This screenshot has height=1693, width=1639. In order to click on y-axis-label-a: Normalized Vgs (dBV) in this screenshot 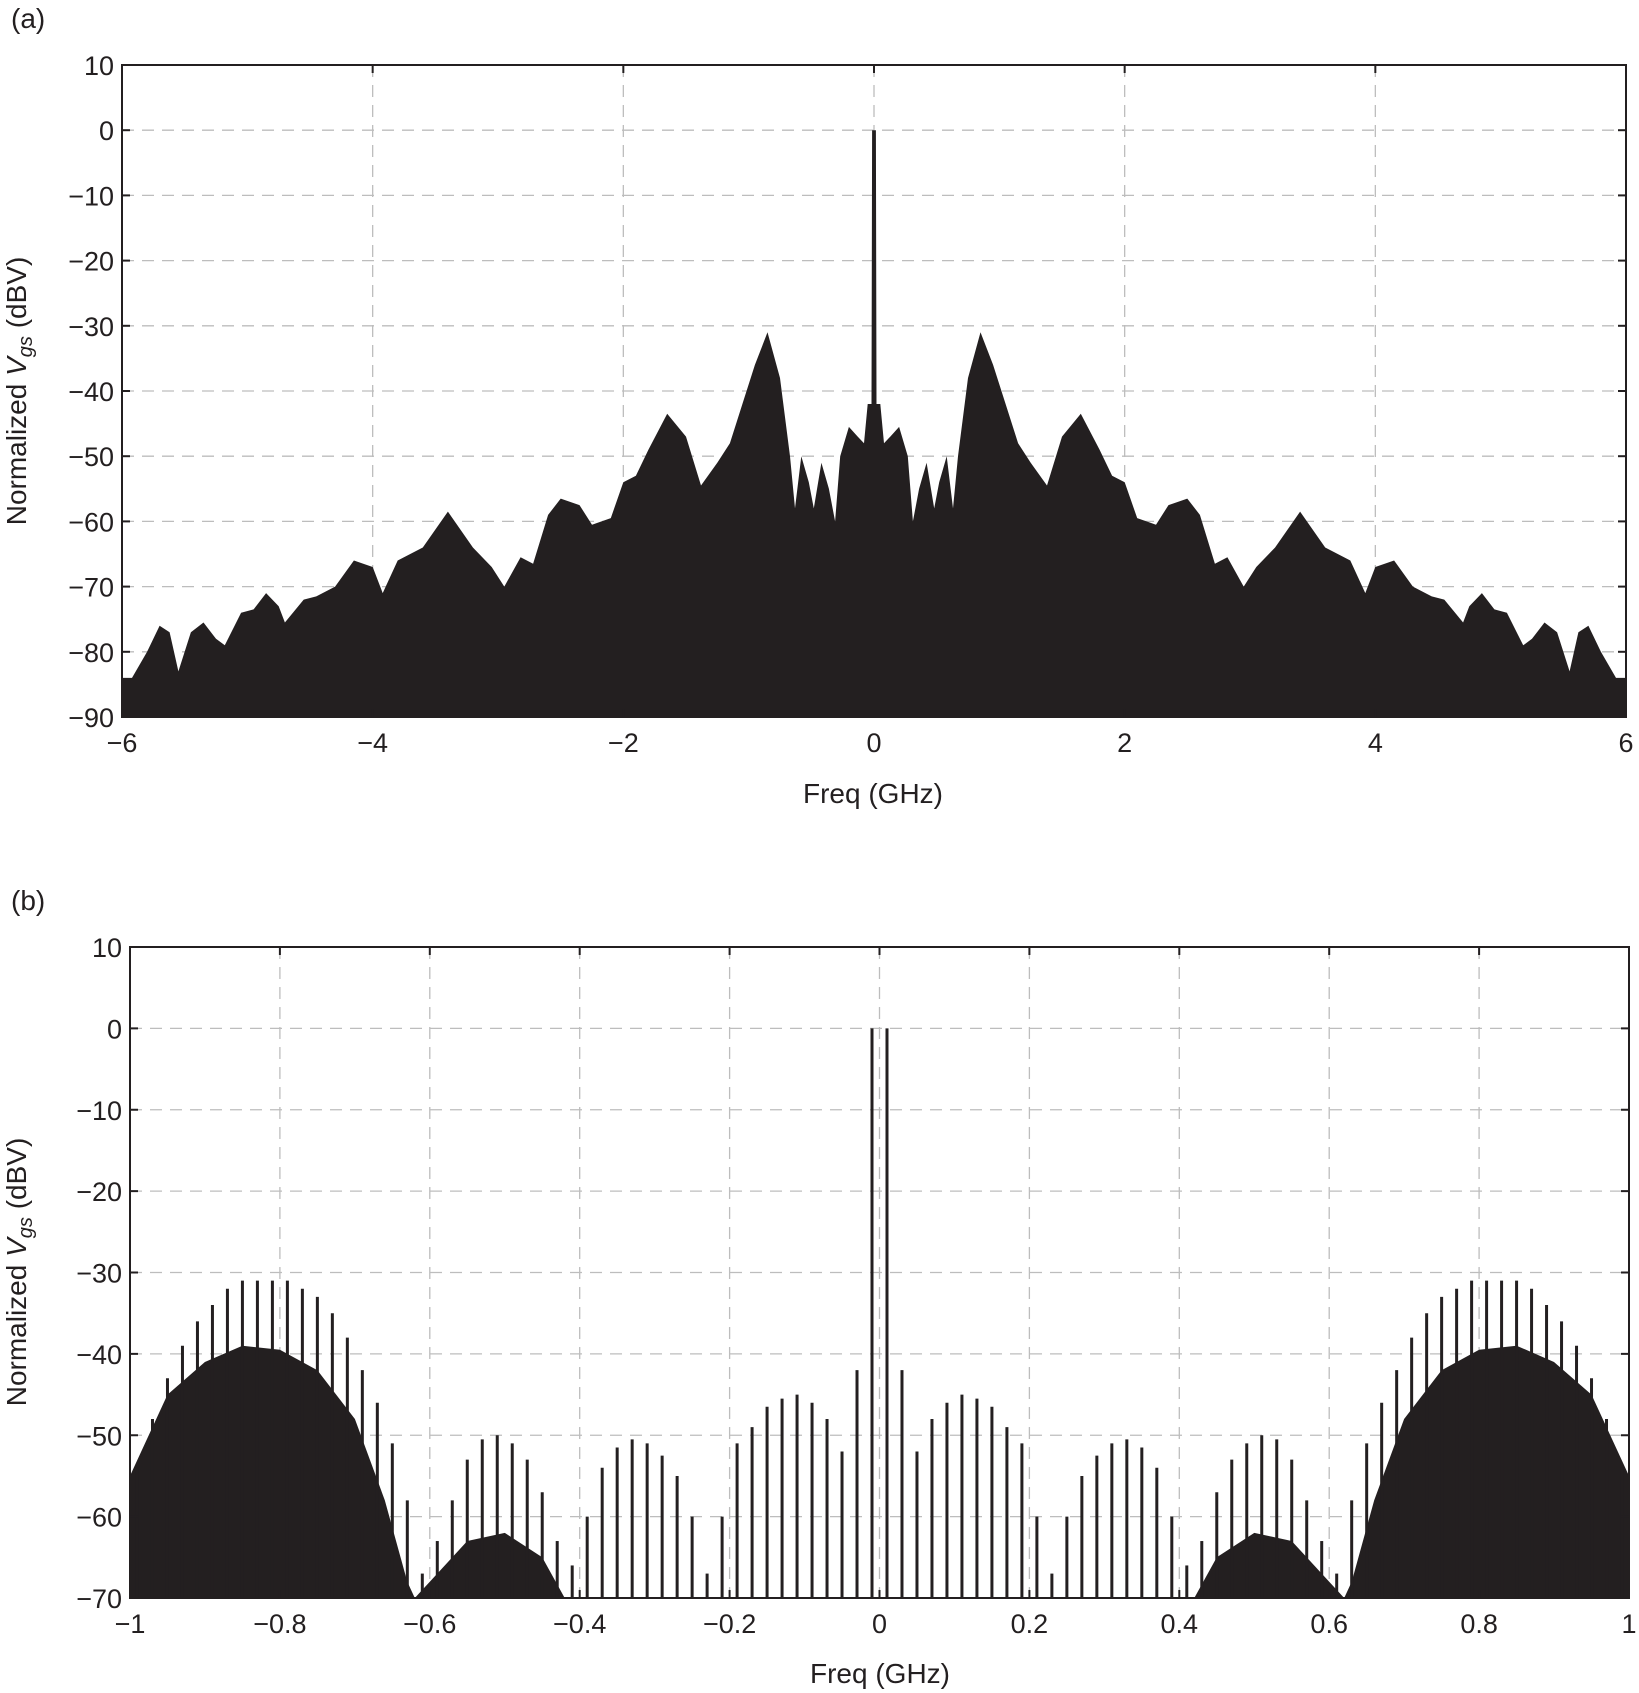, I will do `click(19, 391)`.